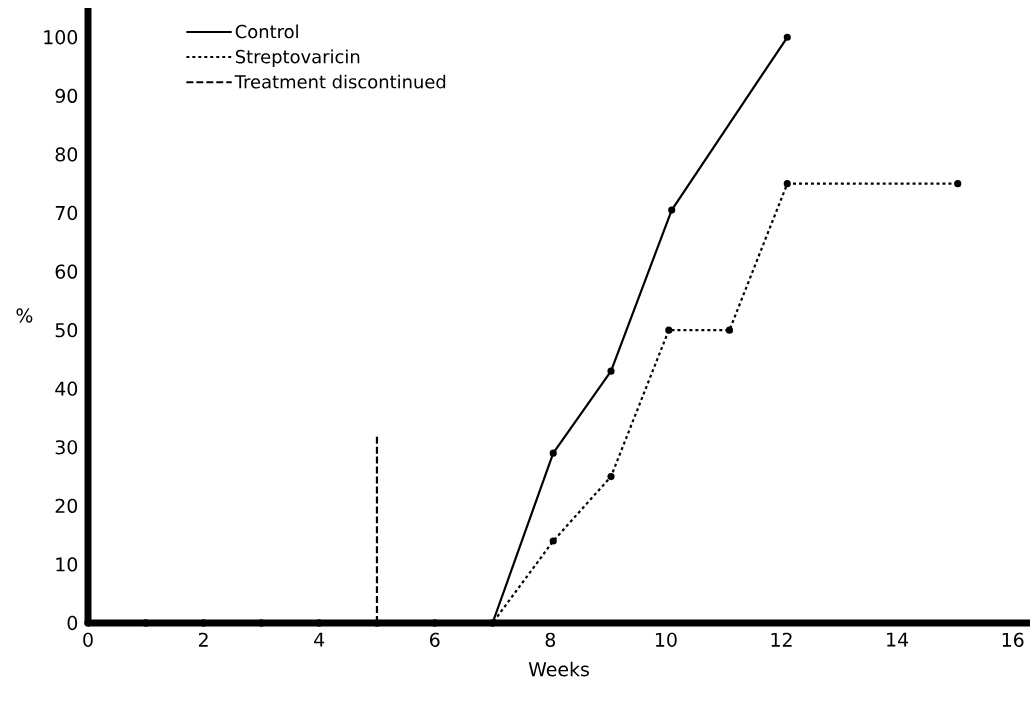 Image resolution: width=1033 pixels, height=707 pixels. Describe the element at coordinates (435, 639) in the screenshot. I see `x-tick-label: 6` at that location.